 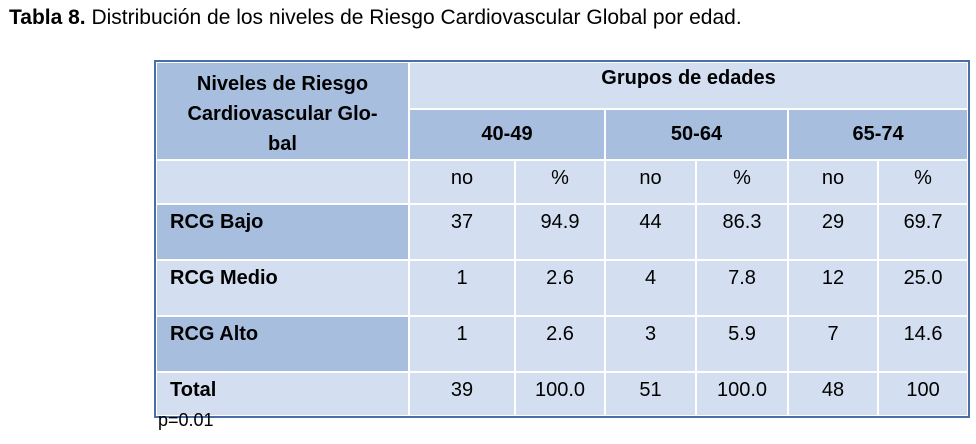 I want to click on table-cell: 94.9, so click(x=560, y=232).